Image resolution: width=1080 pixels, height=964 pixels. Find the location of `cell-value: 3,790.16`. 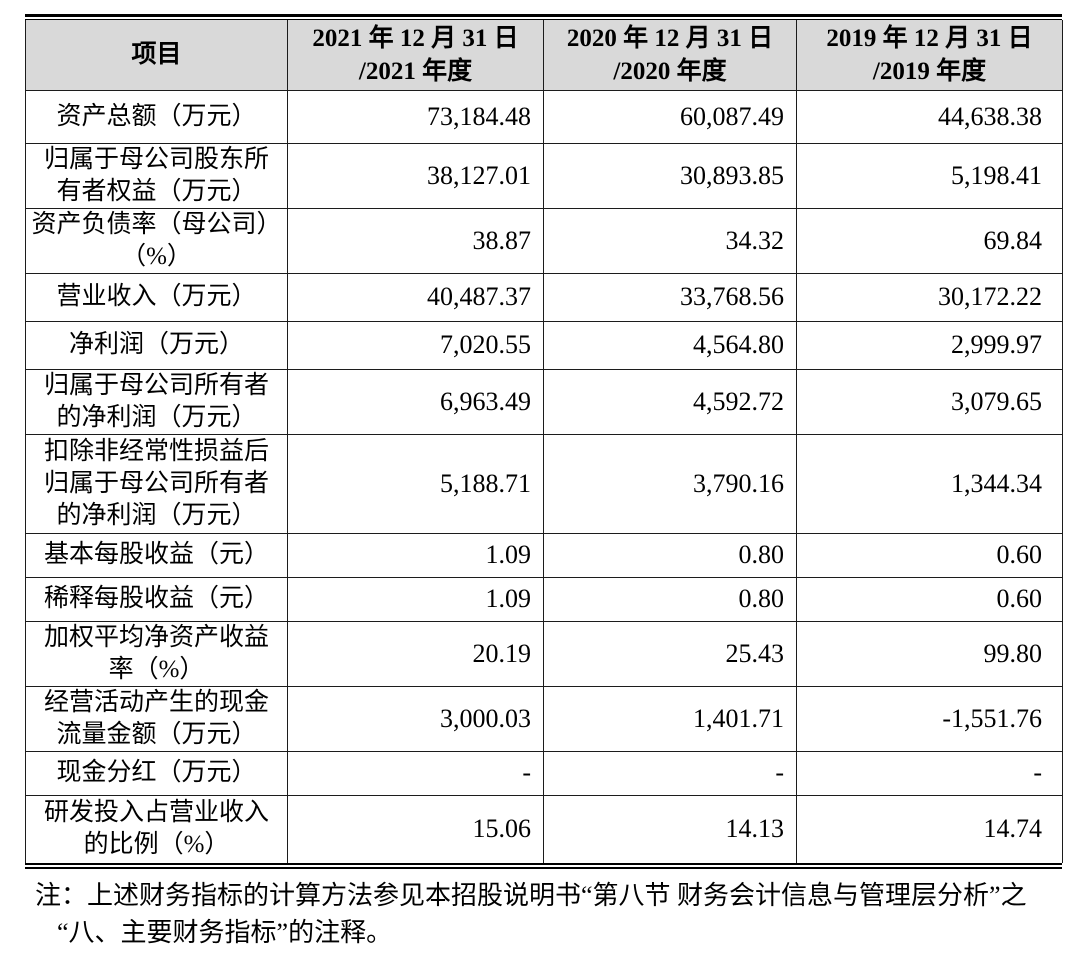

cell-value: 3,790.16 is located at coordinates (670, 483).